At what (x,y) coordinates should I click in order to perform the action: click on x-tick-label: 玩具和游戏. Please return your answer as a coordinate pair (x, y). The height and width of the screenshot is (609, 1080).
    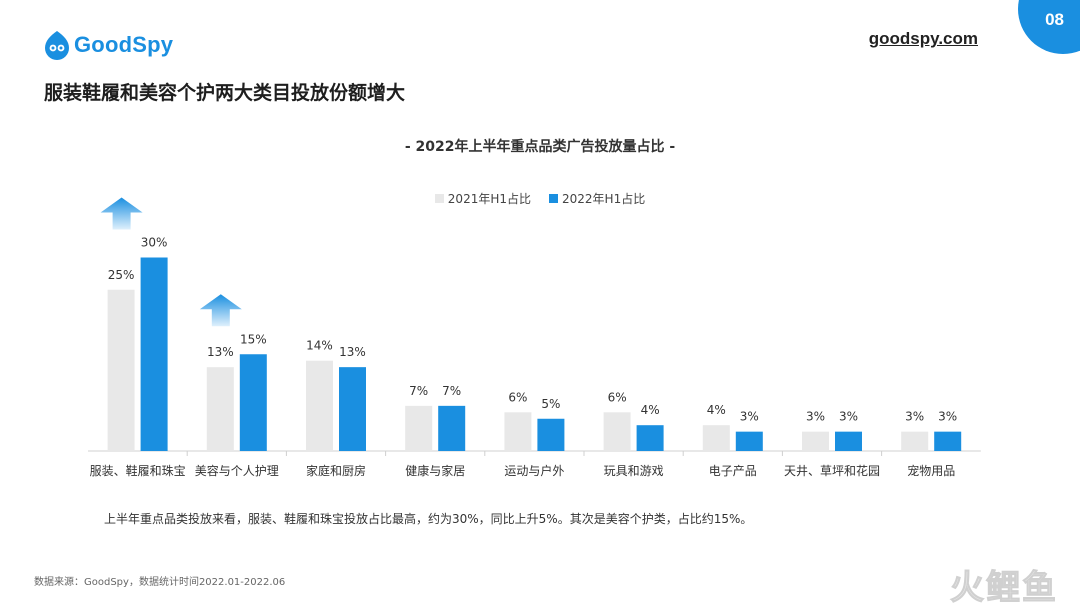
    Looking at the image, I should click on (634, 471).